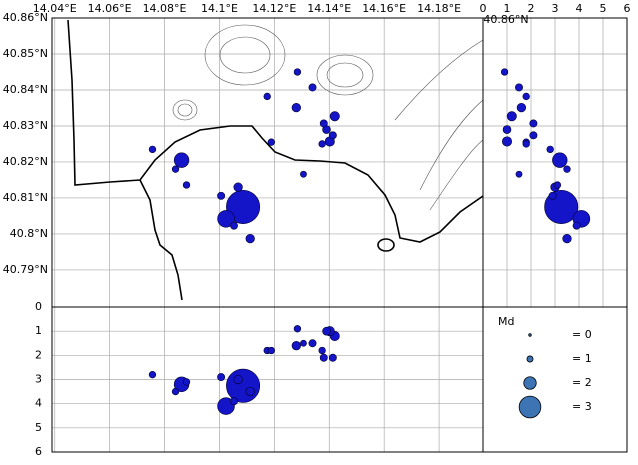 The image size is (638, 465). Describe the element at coordinates (555, 379) in the screenshot. I see `panel-frame` at that location.